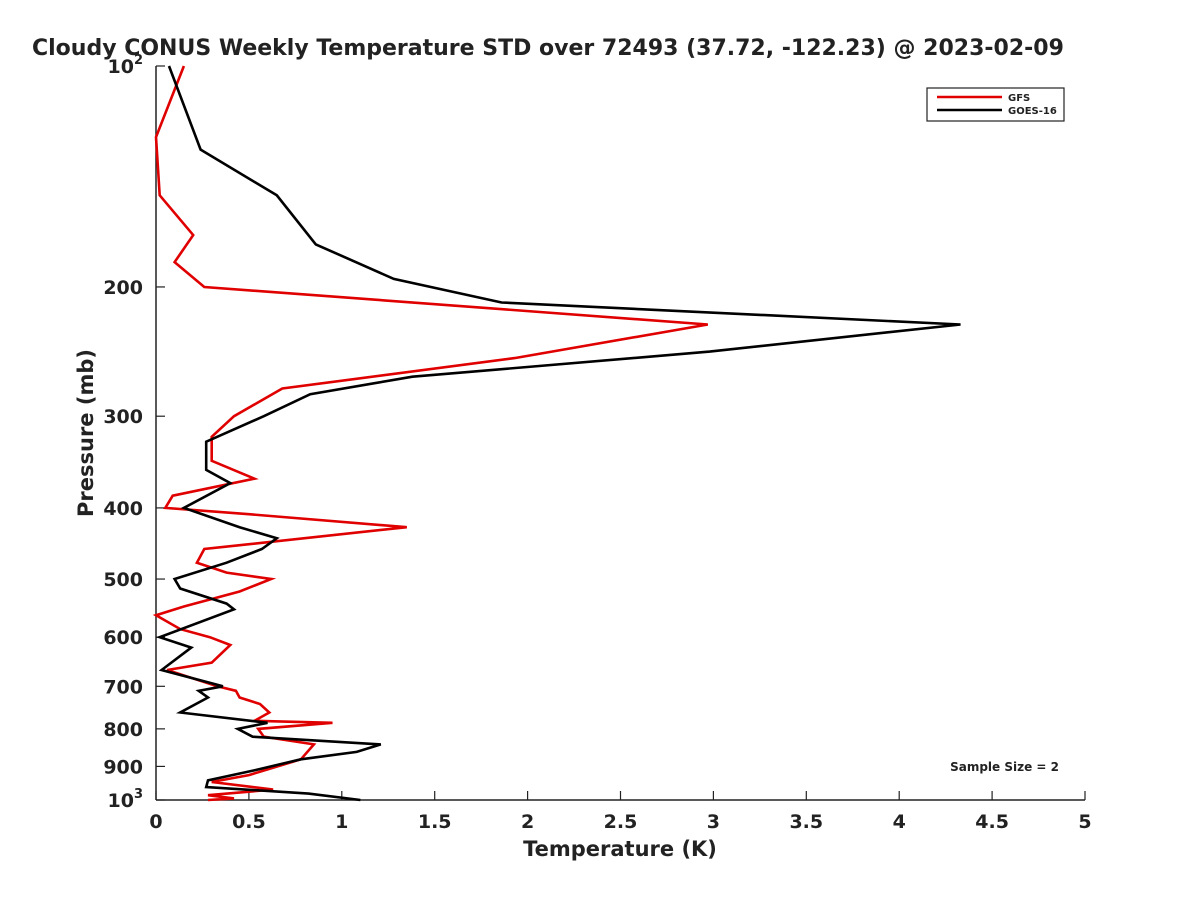 The width and height of the screenshot is (1200, 900). I want to click on sample-size-annotation: Sample Size = 2, so click(1004, 767).